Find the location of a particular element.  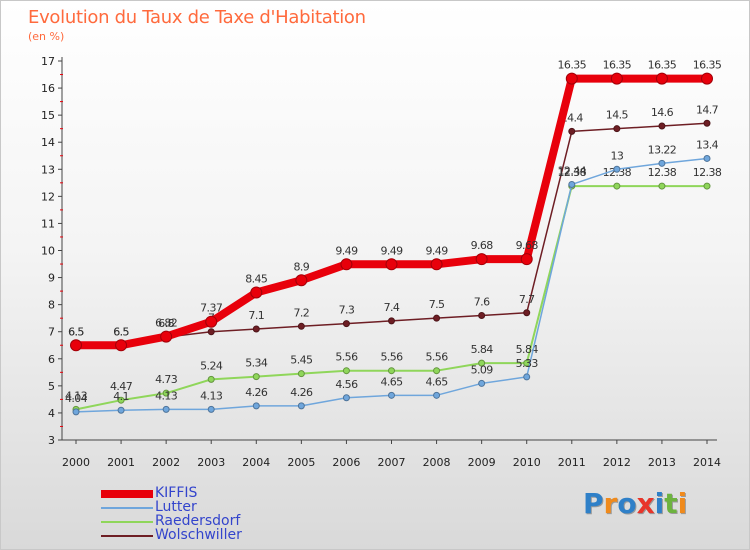

data-label: 5.24 is located at coordinates (211, 365).